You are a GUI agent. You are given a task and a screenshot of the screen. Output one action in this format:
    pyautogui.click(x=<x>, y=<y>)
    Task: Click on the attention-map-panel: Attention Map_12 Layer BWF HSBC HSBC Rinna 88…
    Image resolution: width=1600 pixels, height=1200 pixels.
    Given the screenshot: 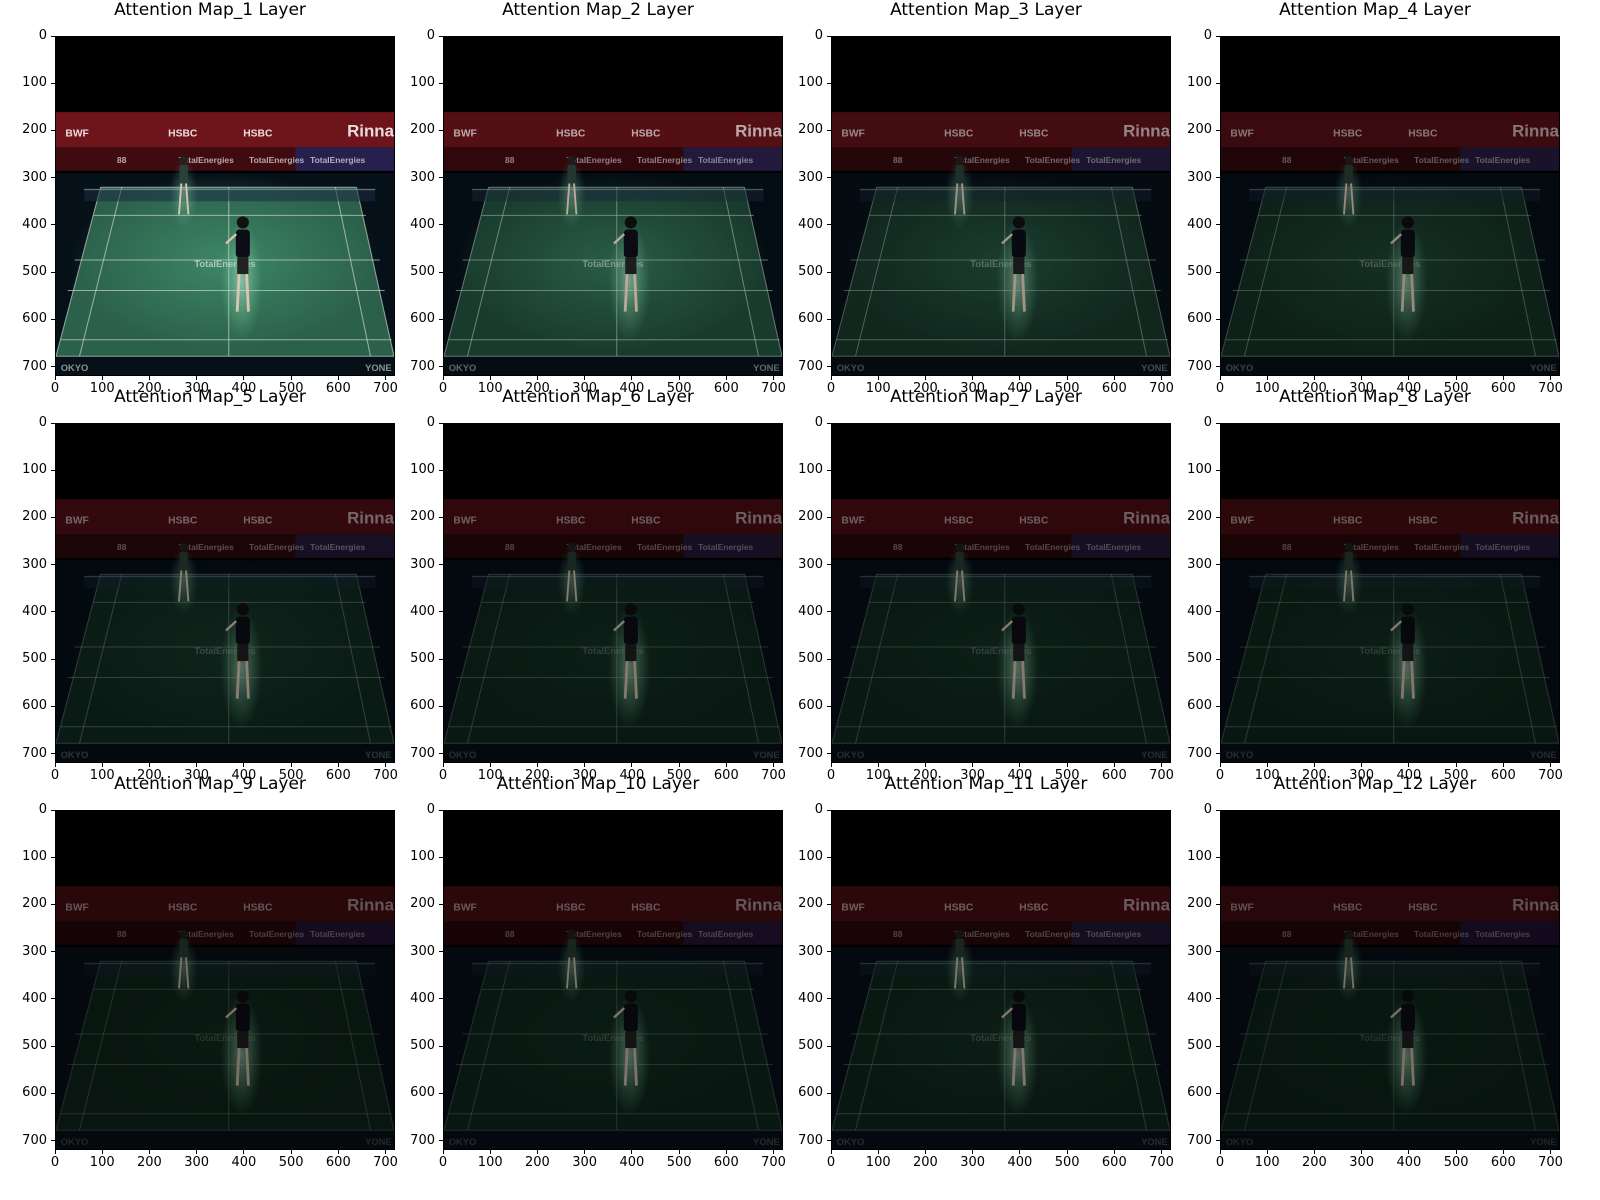 What is the action you would take?
    pyautogui.click(x=1364, y=972)
    